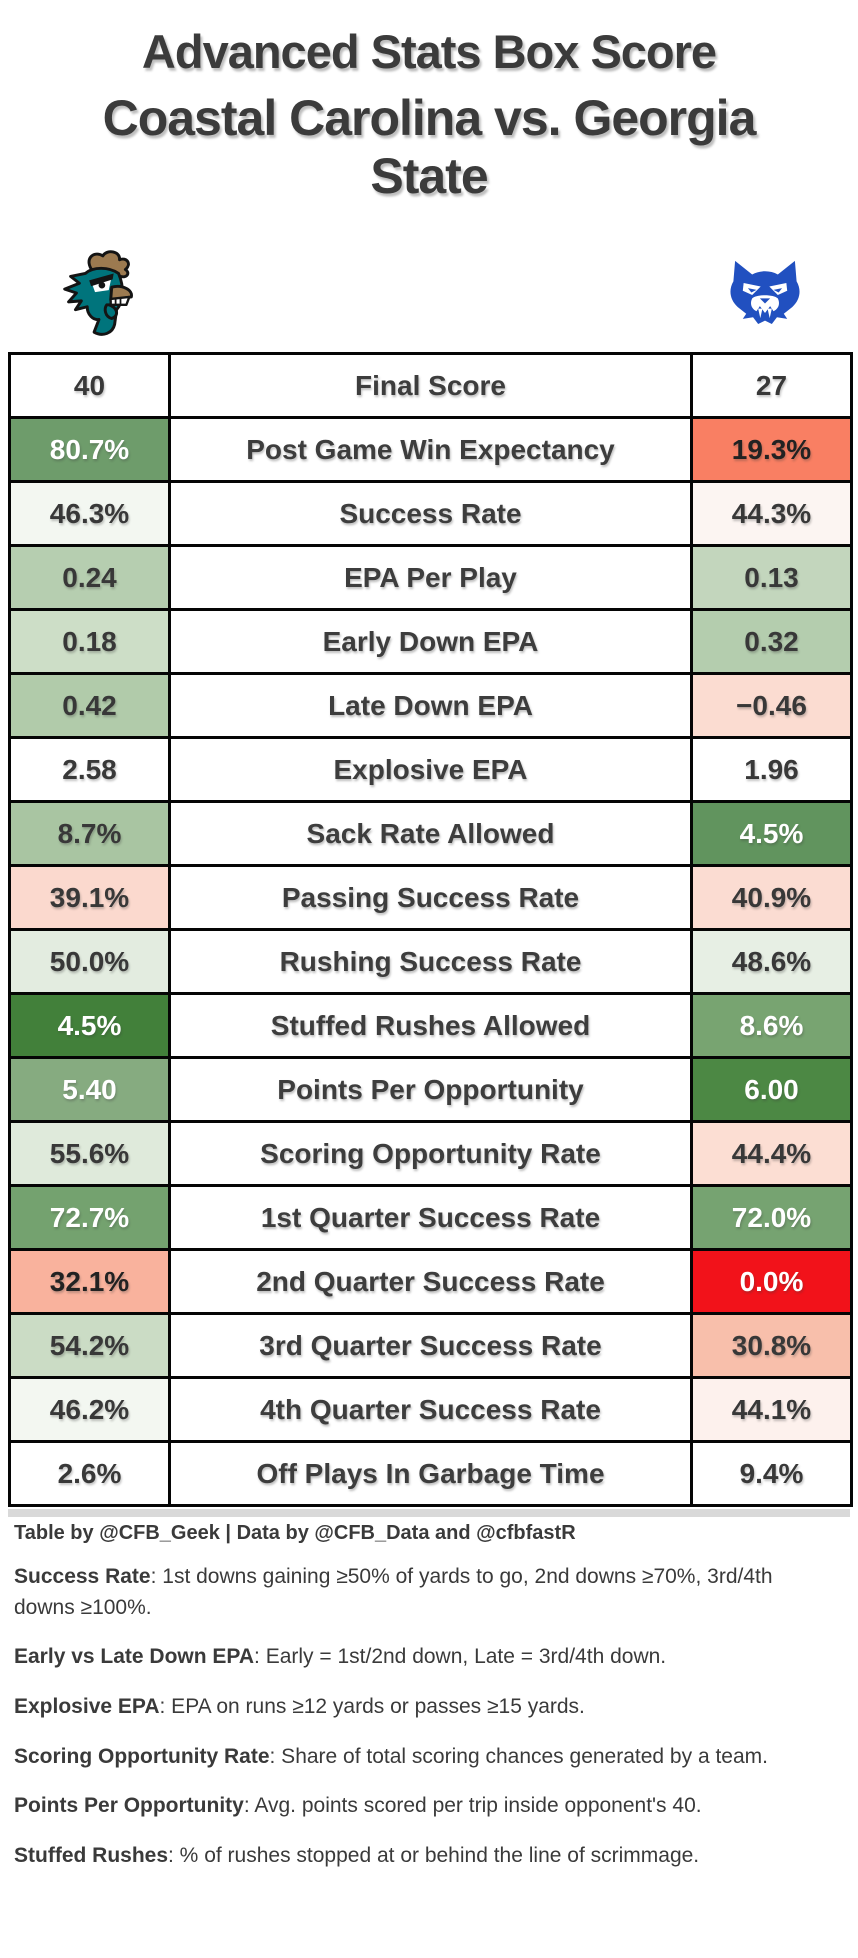  I want to click on team-b-value: −0.46, so click(771, 705).